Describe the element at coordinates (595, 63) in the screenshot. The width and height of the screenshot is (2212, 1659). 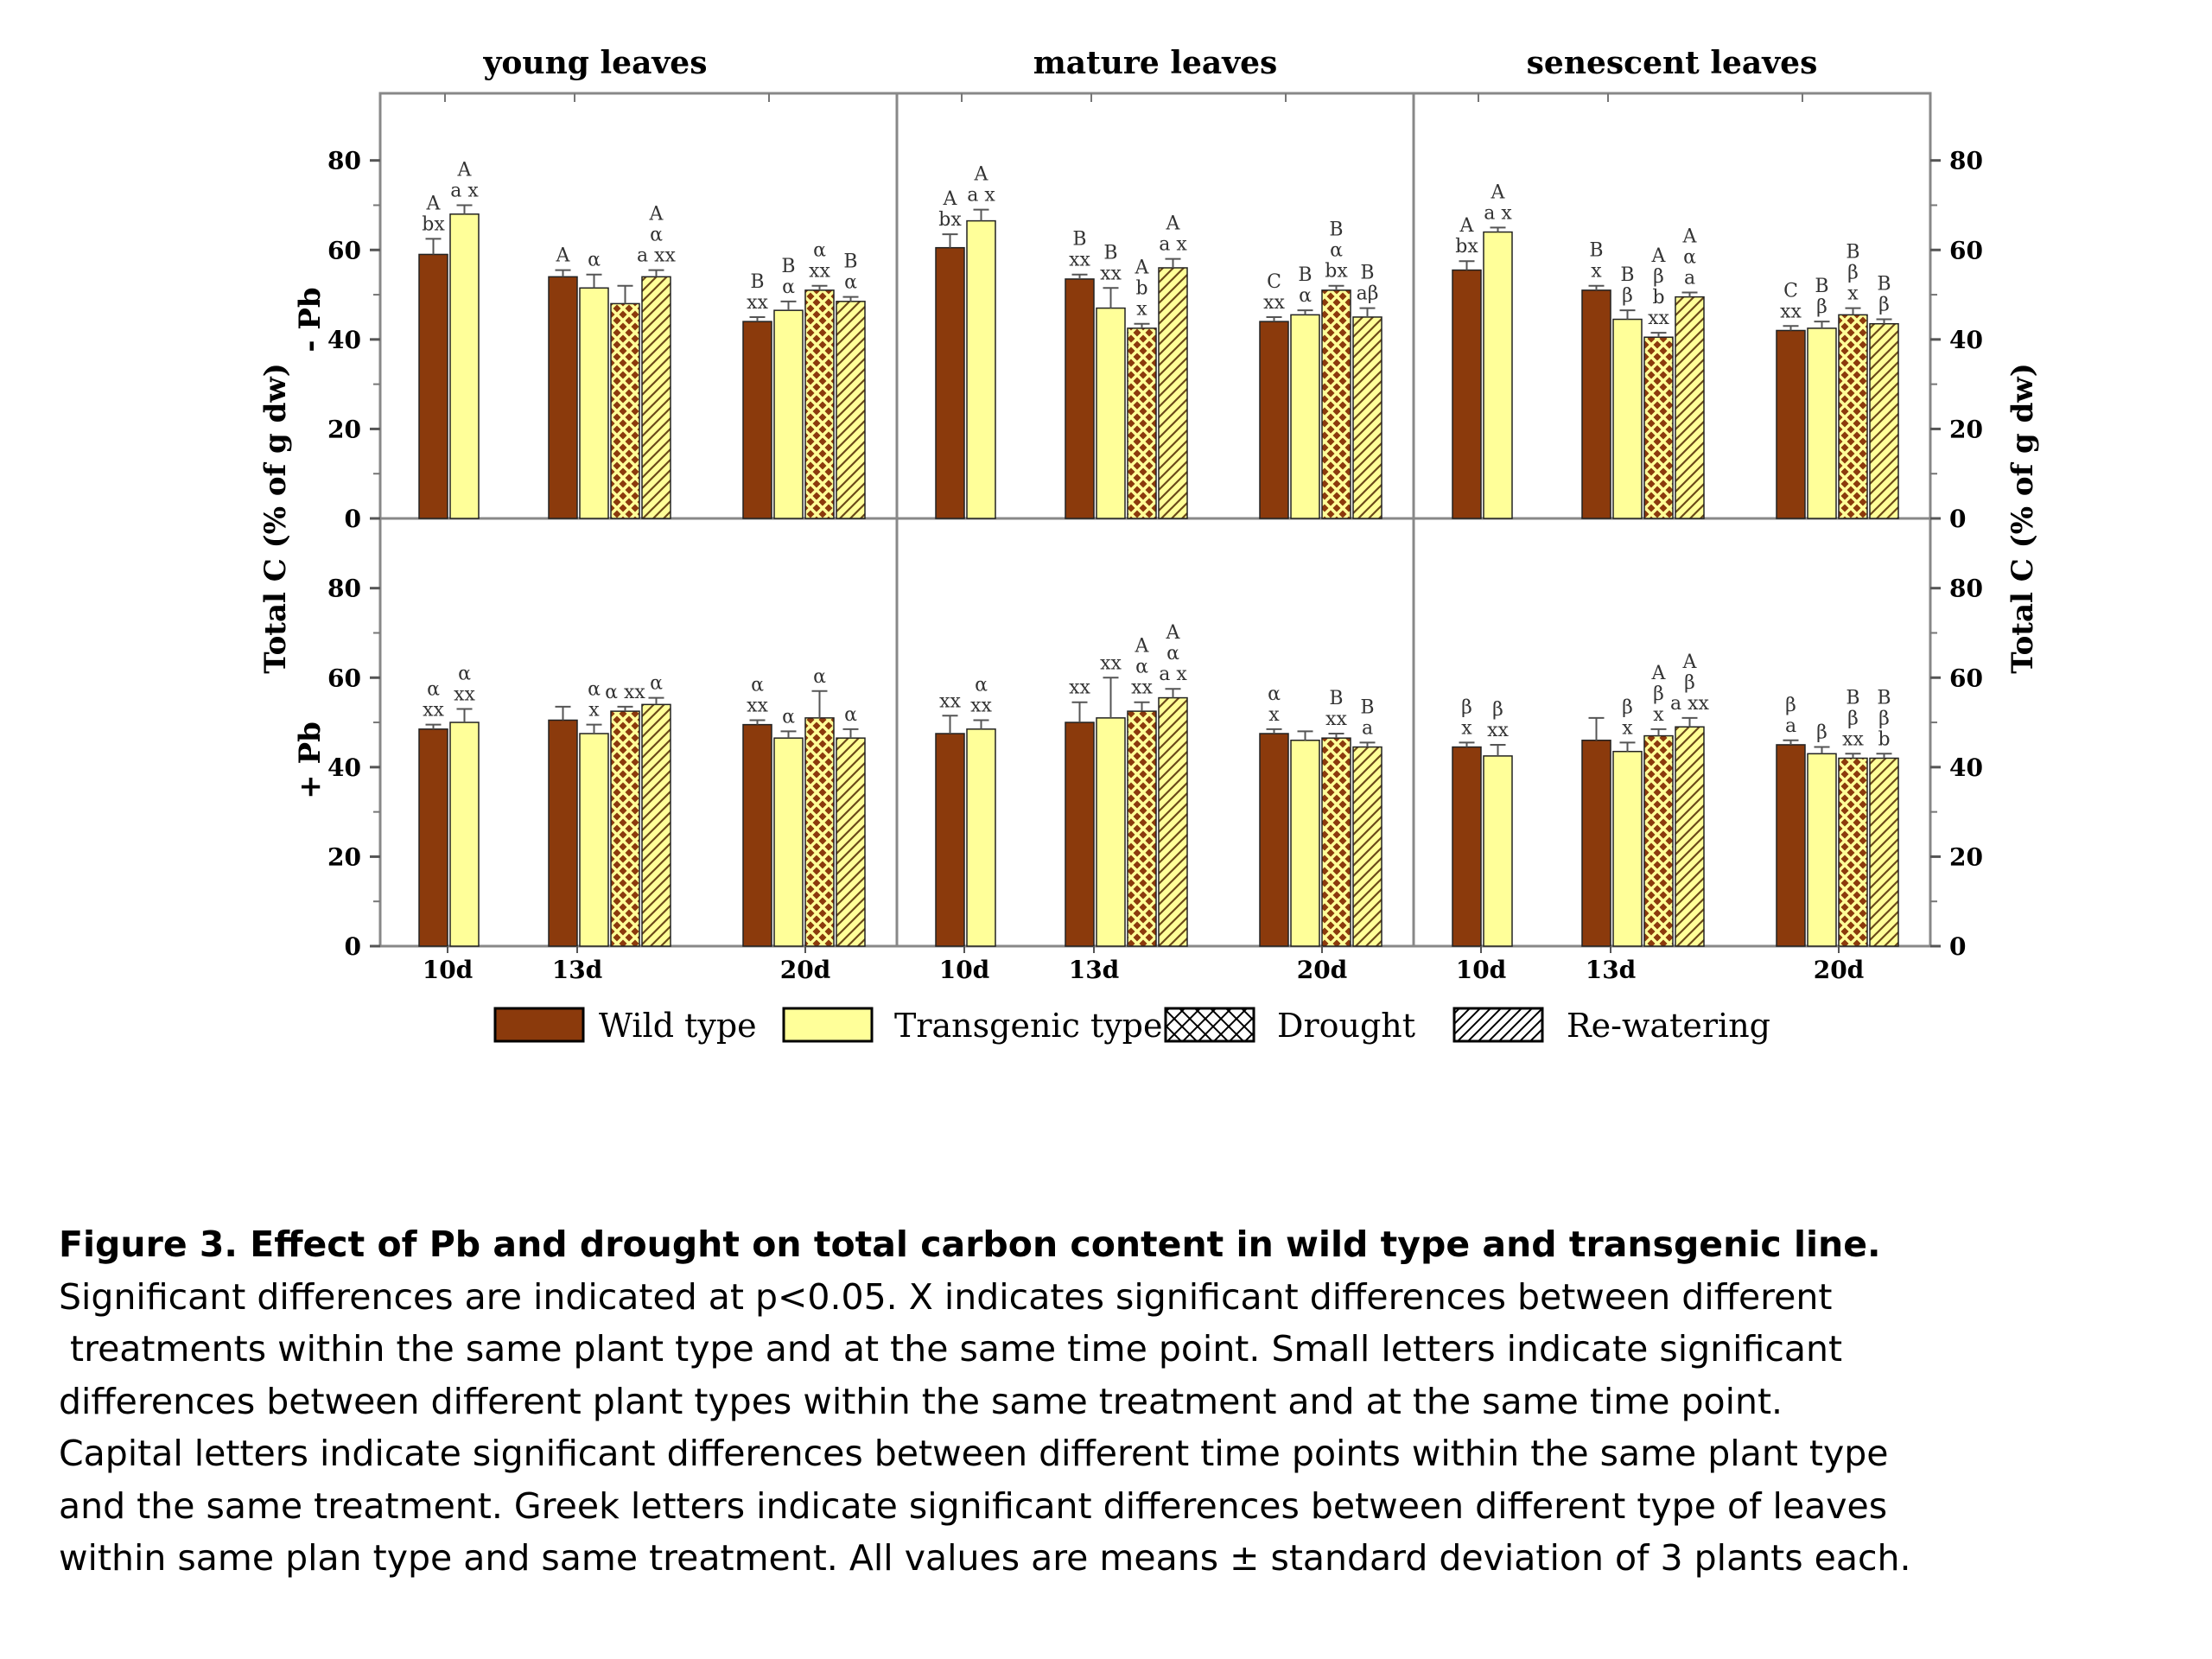
I see `column-title: young leaves` at that location.